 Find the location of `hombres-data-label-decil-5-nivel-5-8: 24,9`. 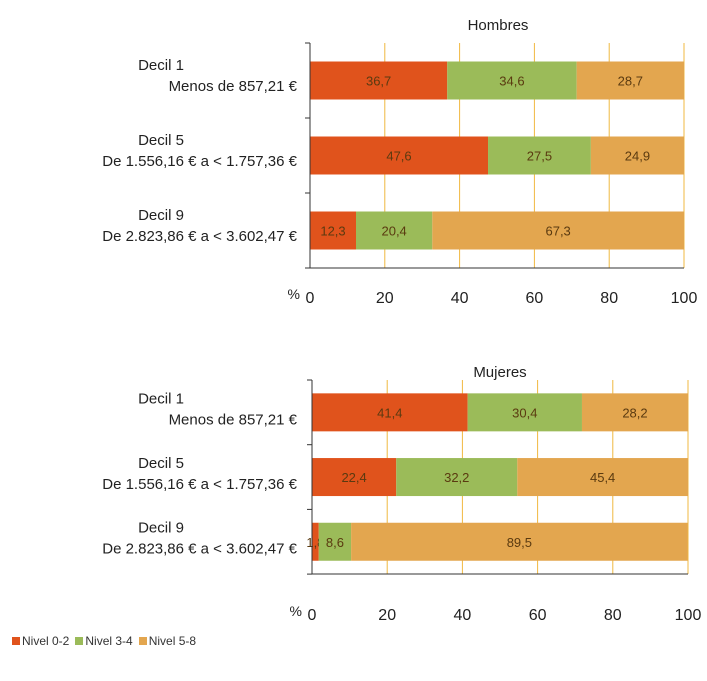

hombres-data-label-decil-5-nivel-5-8: 24,9 is located at coordinates (637, 156).